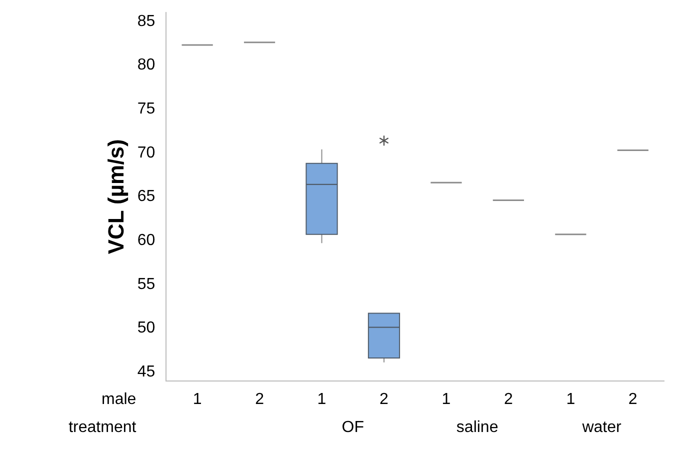 The height and width of the screenshot is (452, 684). Describe the element at coordinates (146, 21) in the screenshot. I see `y-tick-label: 85` at that location.